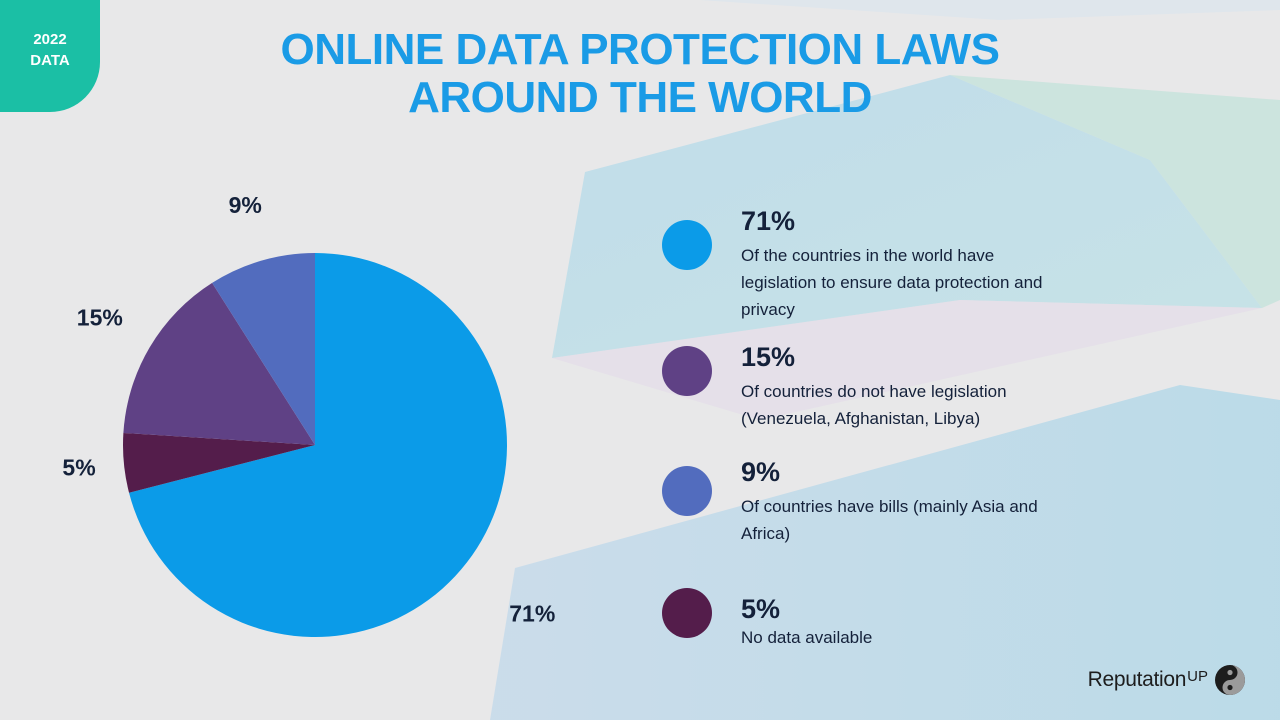  Describe the element at coordinates (78, 467) in the screenshot. I see `pie-slice-label: 5%` at that location.